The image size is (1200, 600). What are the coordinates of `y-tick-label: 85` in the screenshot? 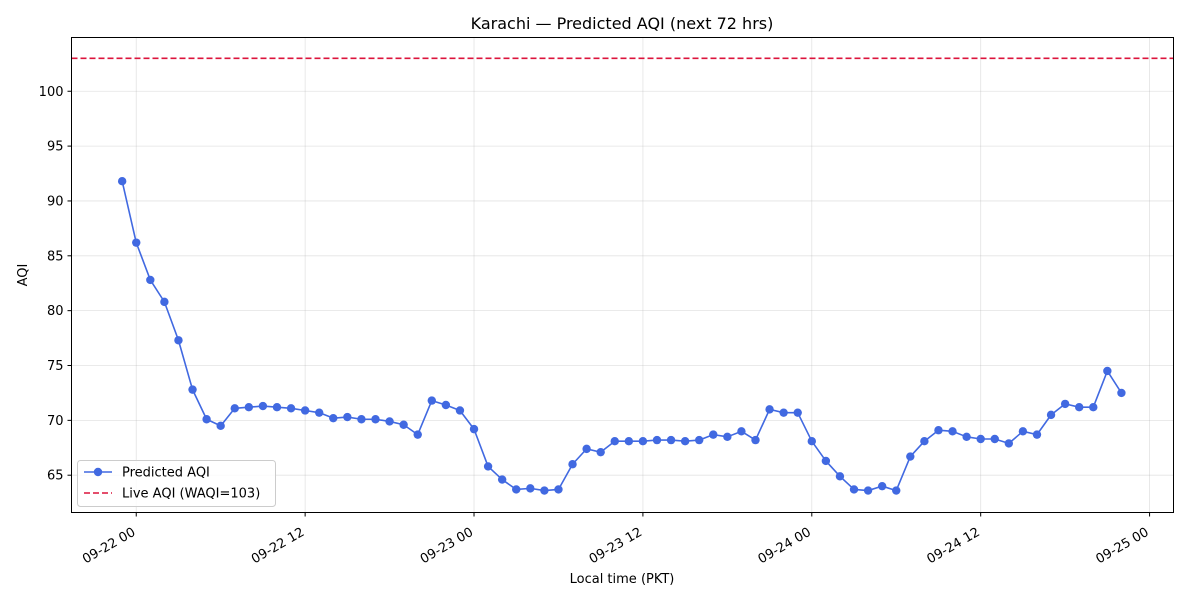 It's located at (55, 256).